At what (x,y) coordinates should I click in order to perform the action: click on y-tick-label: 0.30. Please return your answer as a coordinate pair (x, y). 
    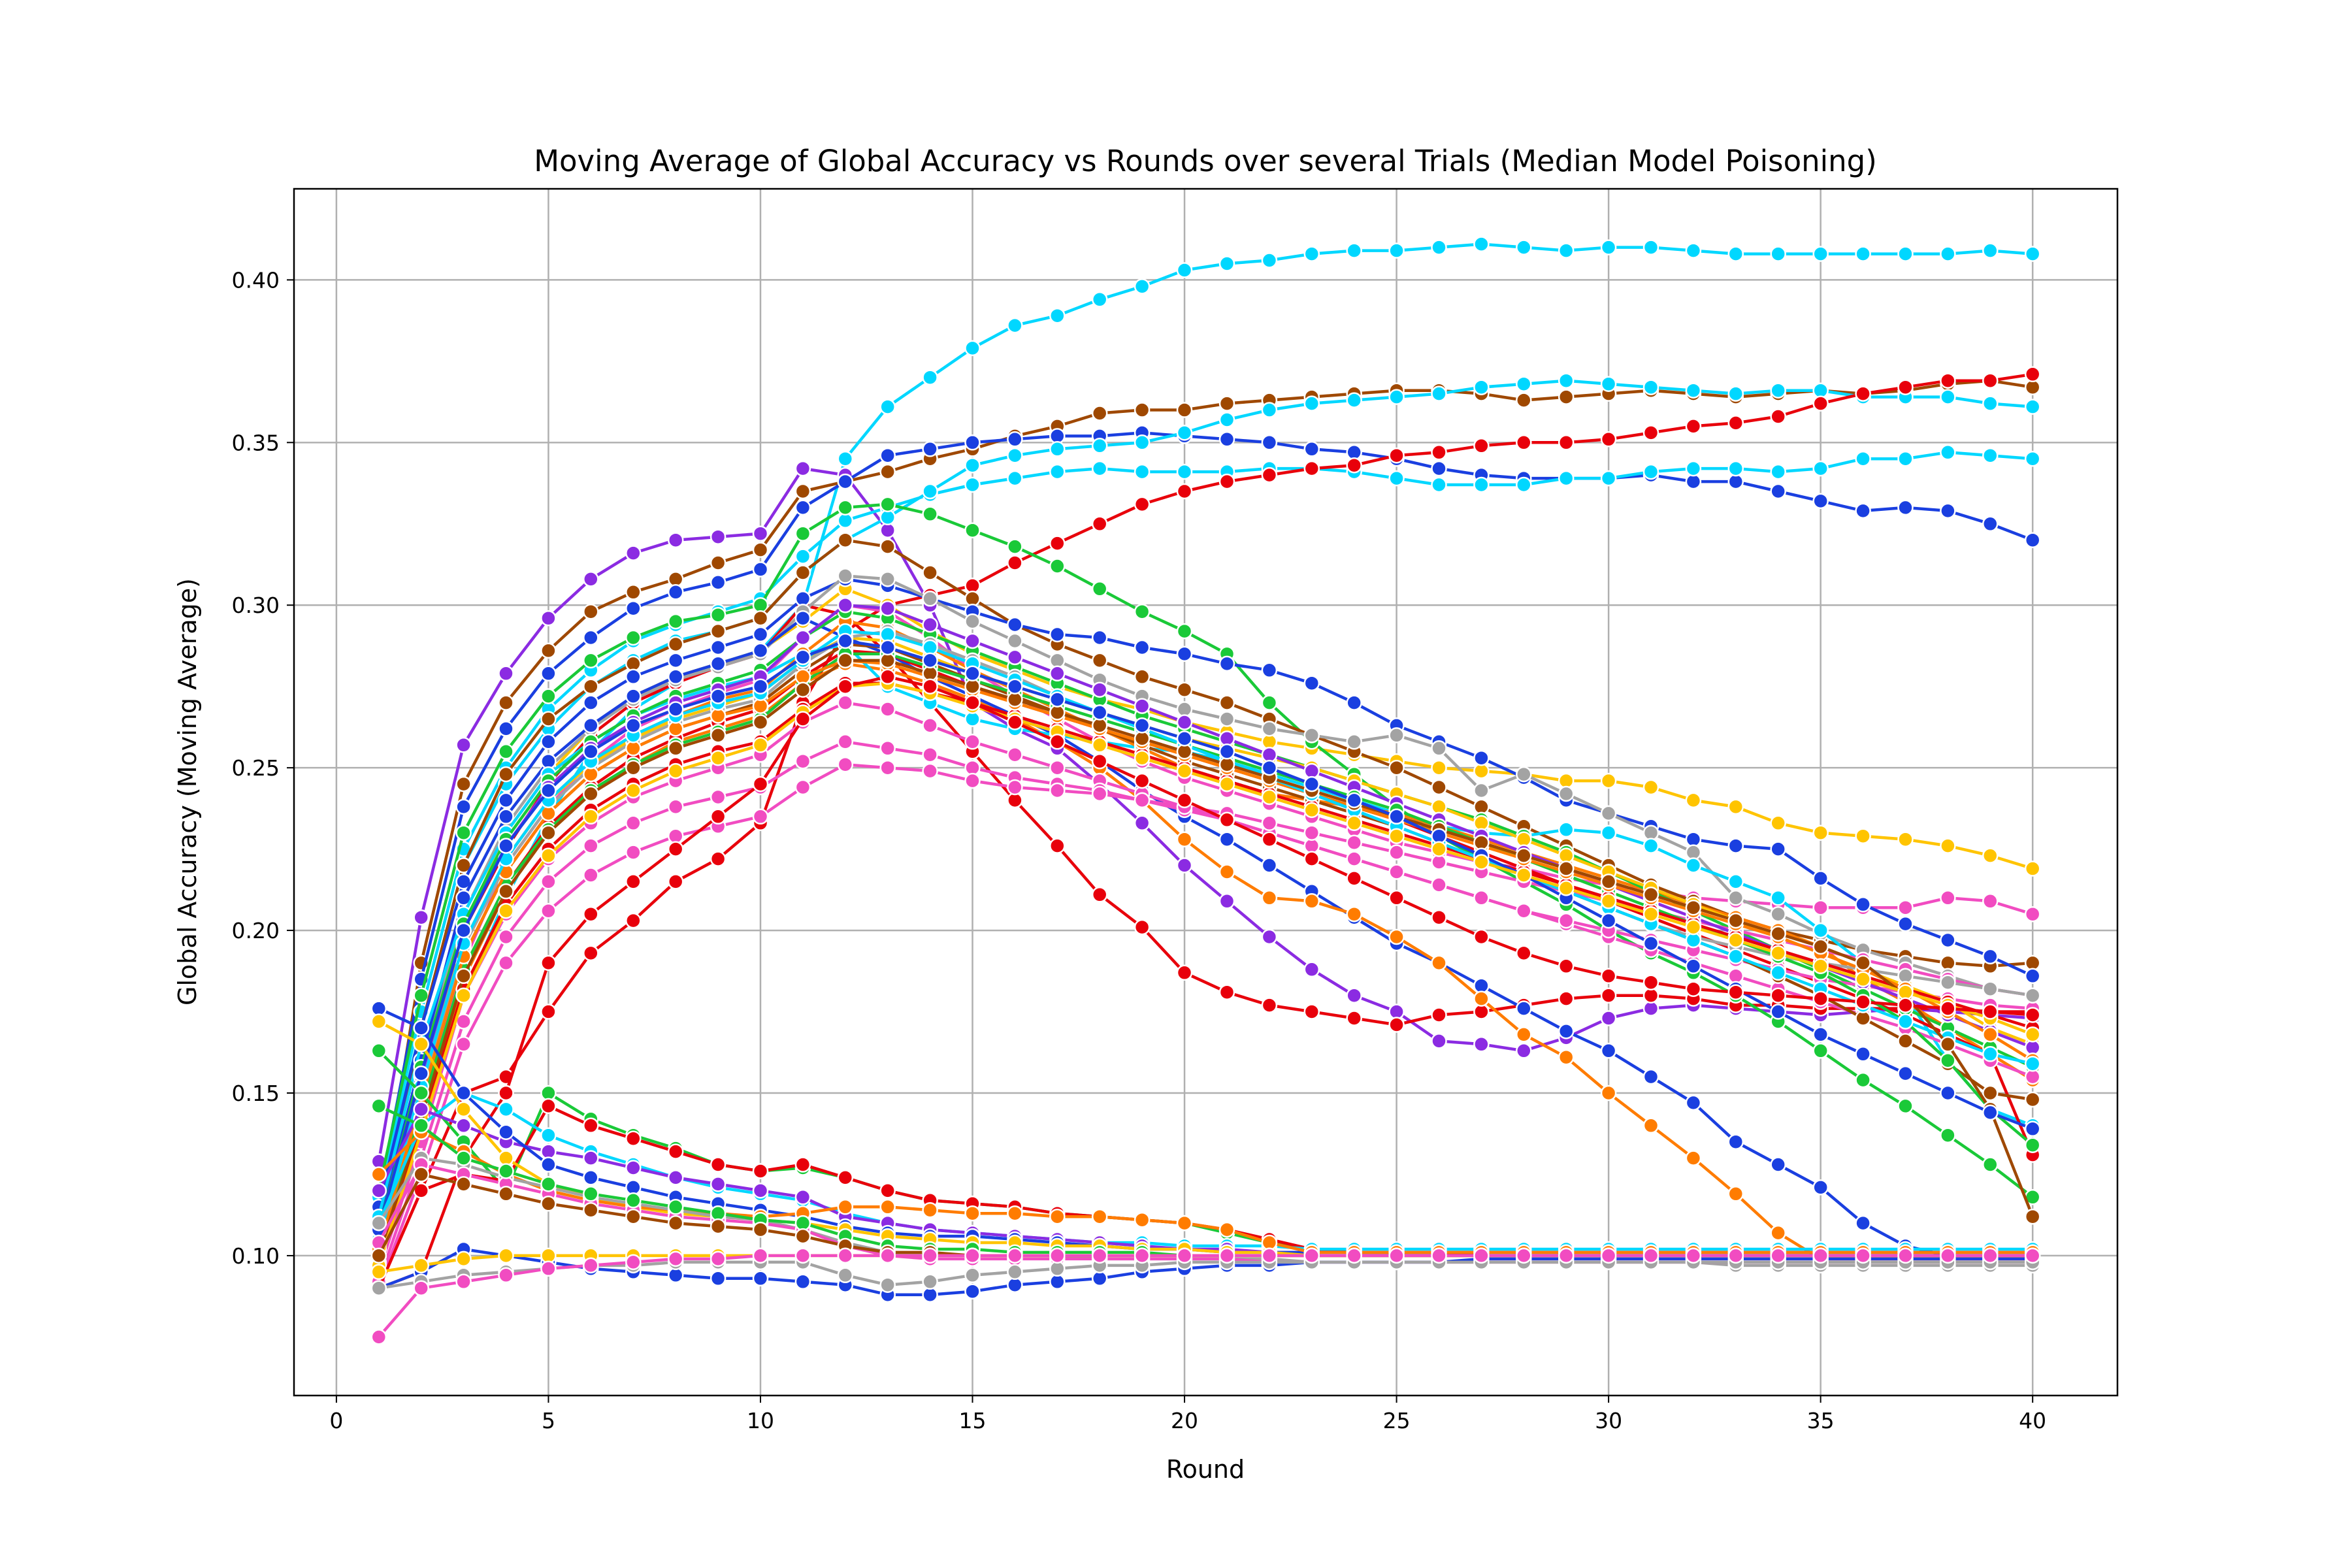
    Looking at the image, I should click on (256, 605).